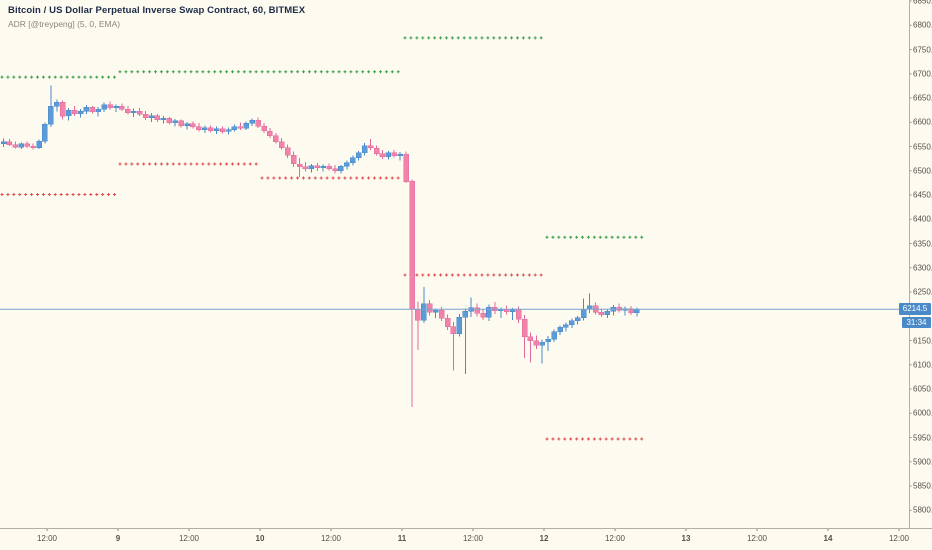 This screenshot has height=550, width=932. I want to click on indicator-title: ADR [@treypeng] (5, 0, EMA), so click(64, 23).